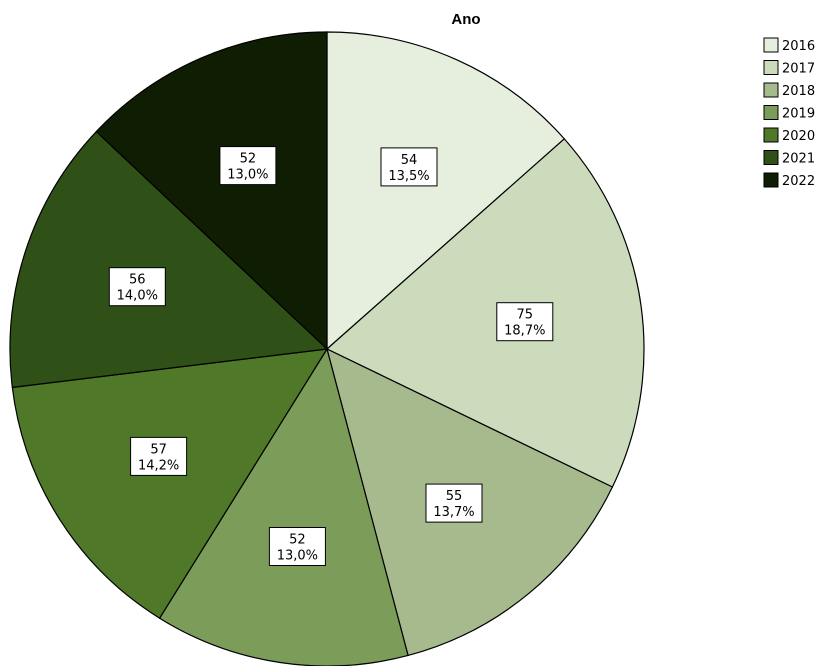  What do you see at coordinates (798, 69) in the screenshot?
I see `legend-label: 2017` at bounding box center [798, 69].